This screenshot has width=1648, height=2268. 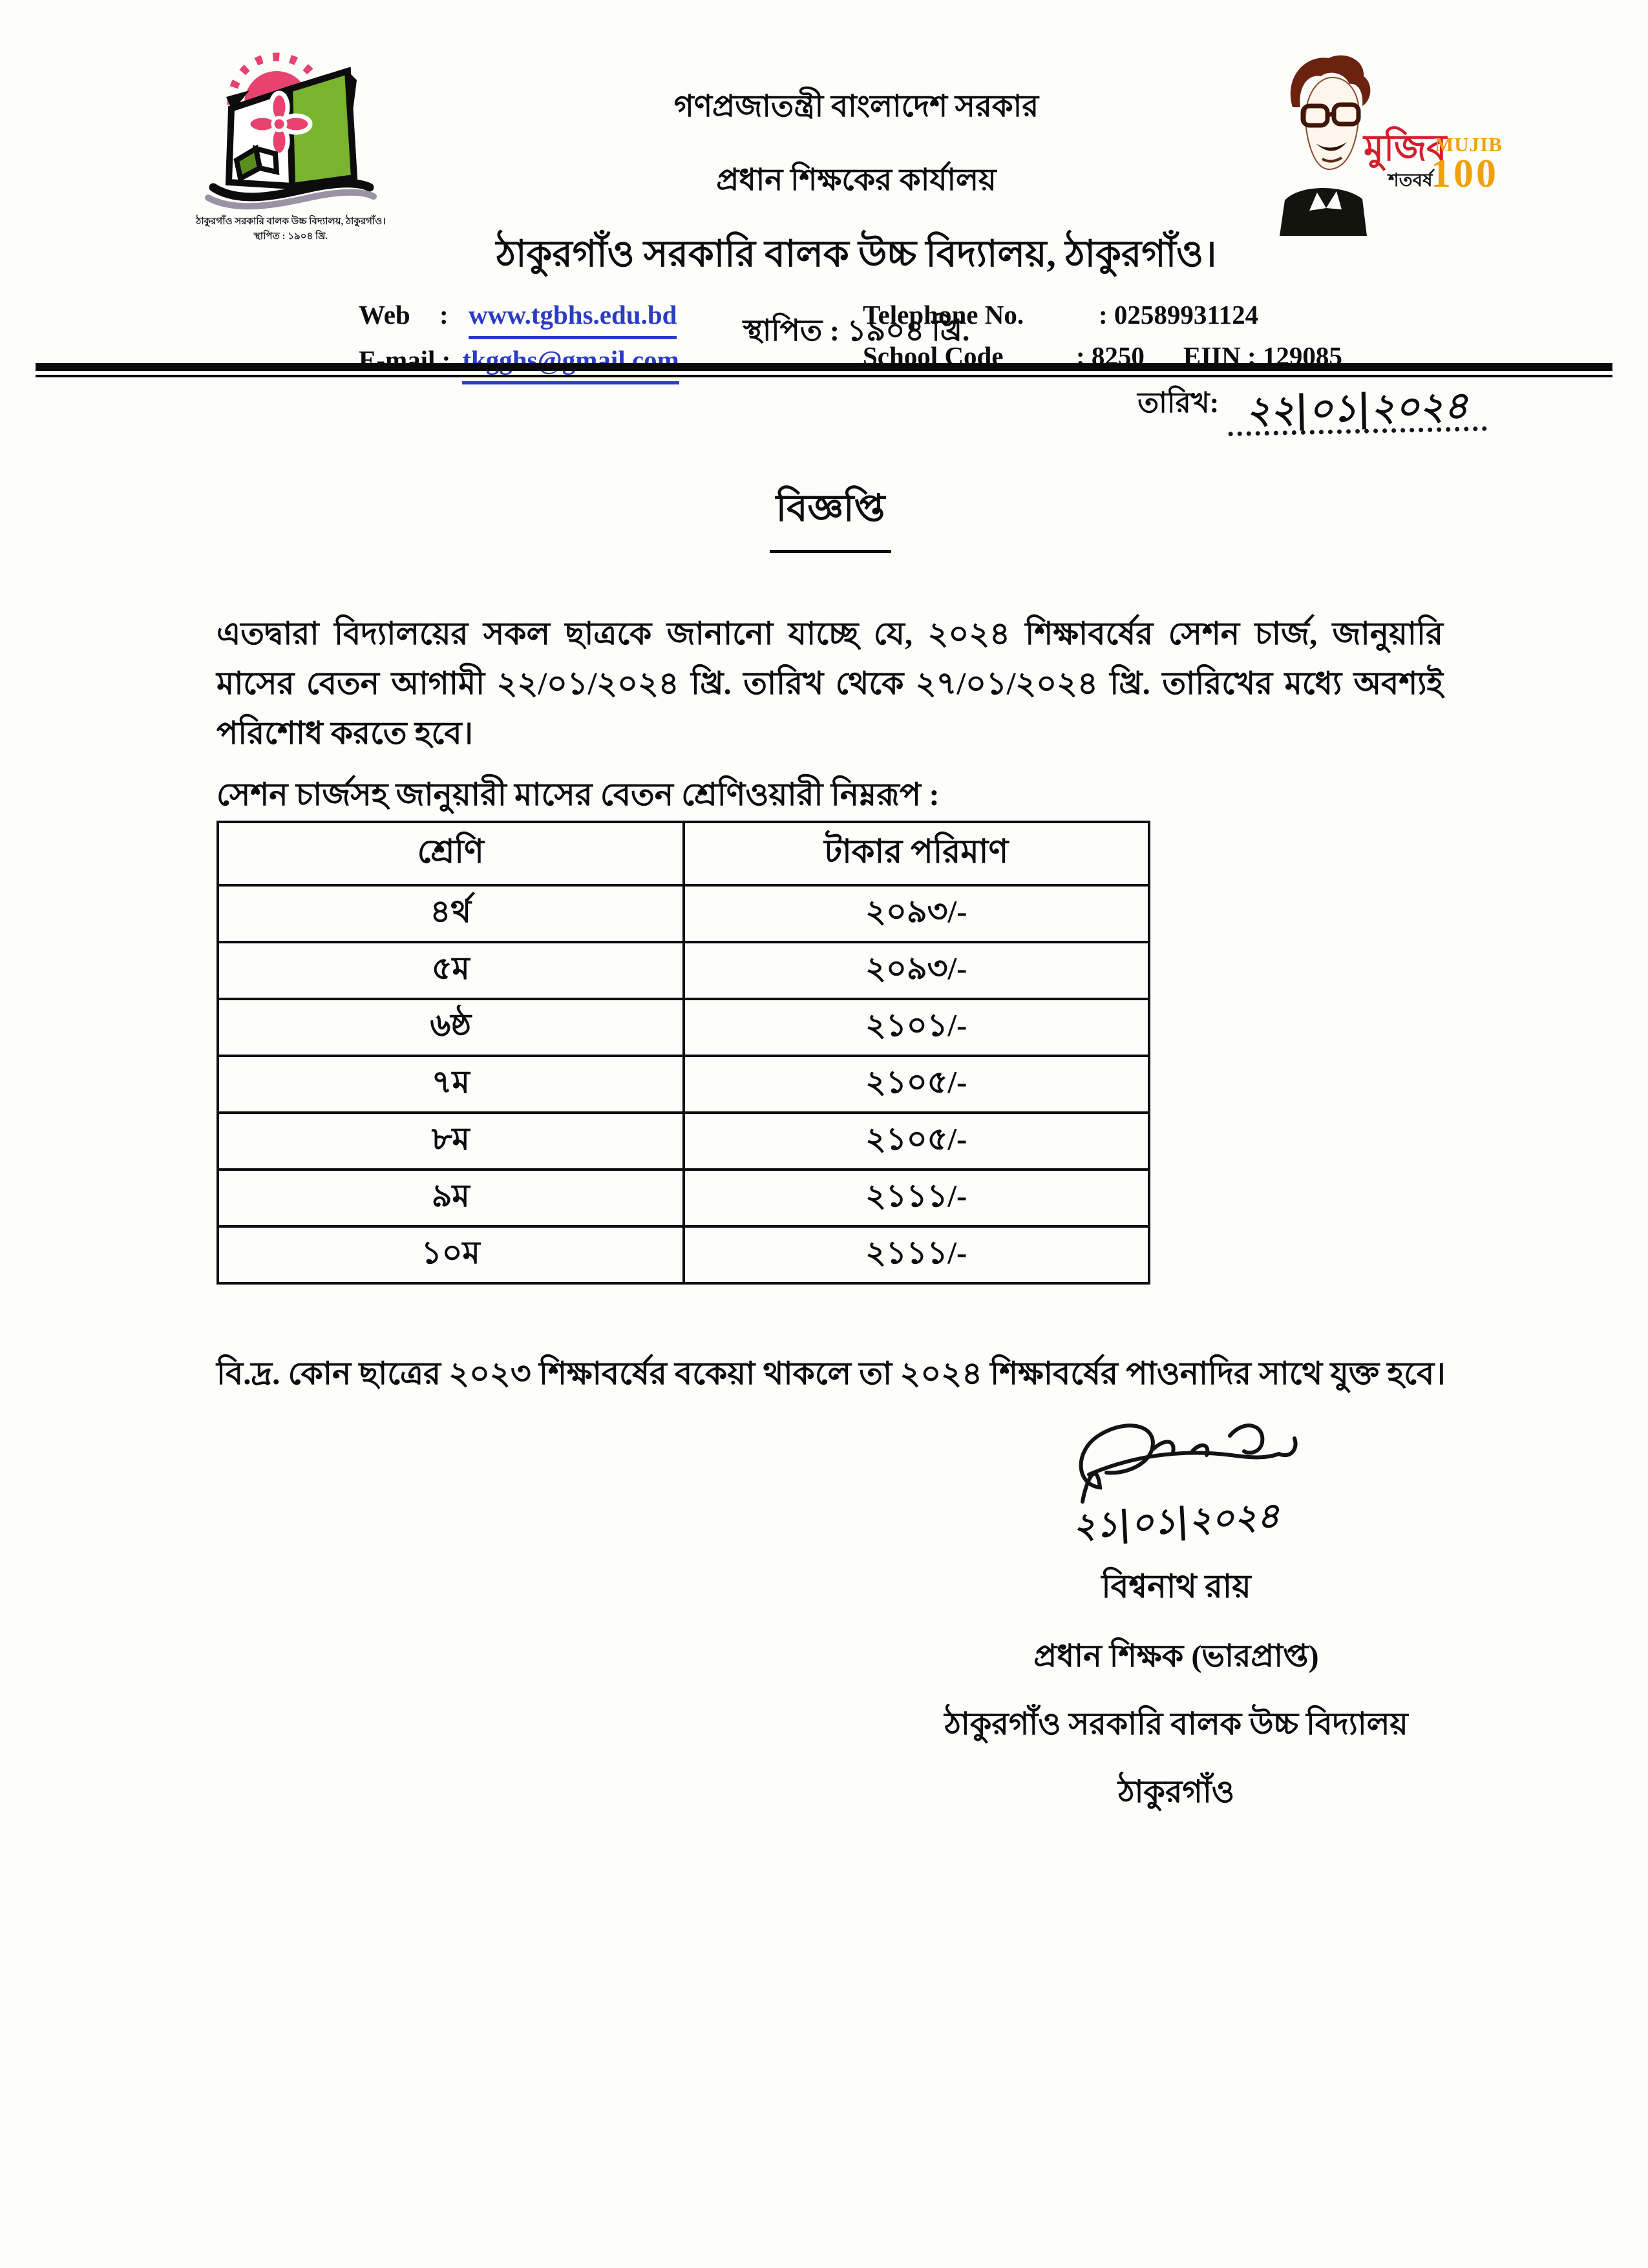 I want to click on class-cell: ৯ম, so click(x=451, y=1198).